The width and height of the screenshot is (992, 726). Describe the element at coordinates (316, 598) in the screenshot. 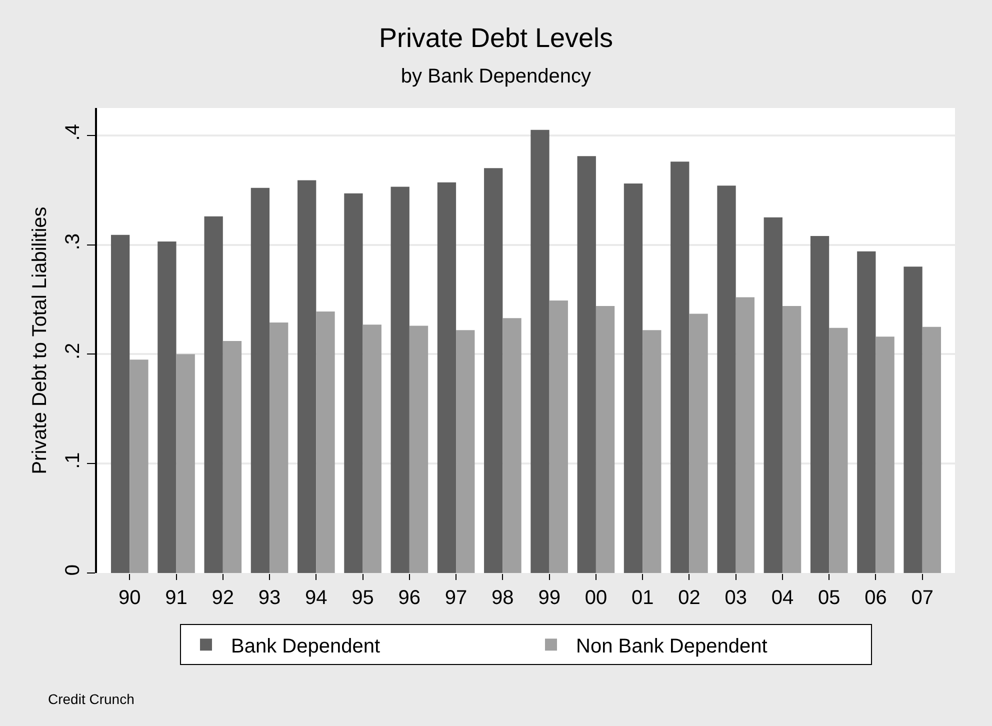

I see `x-tick-label: 94` at that location.